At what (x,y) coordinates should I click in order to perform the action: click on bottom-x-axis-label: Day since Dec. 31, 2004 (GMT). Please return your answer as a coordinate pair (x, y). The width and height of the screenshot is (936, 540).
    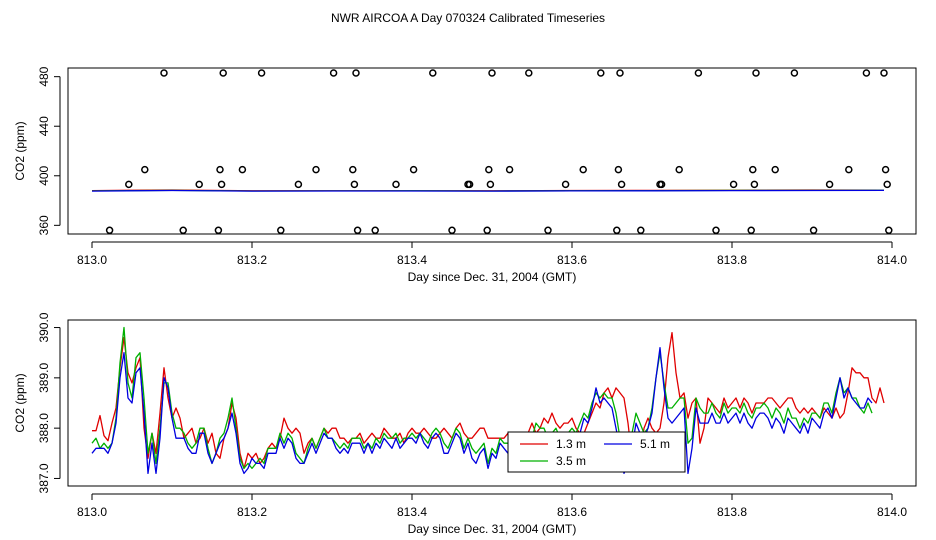
    Looking at the image, I should click on (492, 529).